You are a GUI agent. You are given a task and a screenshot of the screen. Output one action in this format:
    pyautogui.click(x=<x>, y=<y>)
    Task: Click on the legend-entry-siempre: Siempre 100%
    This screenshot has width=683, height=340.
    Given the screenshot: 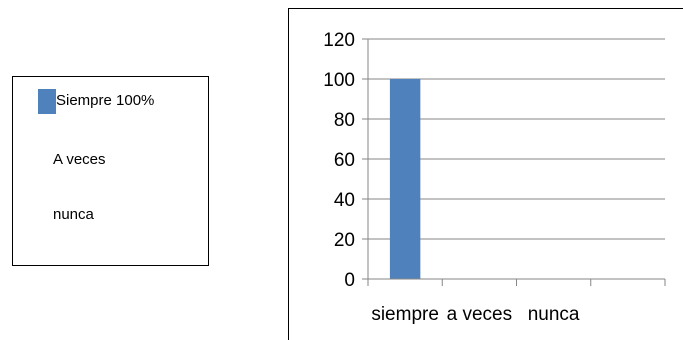 What is the action you would take?
    pyautogui.click(x=105, y=100)
    